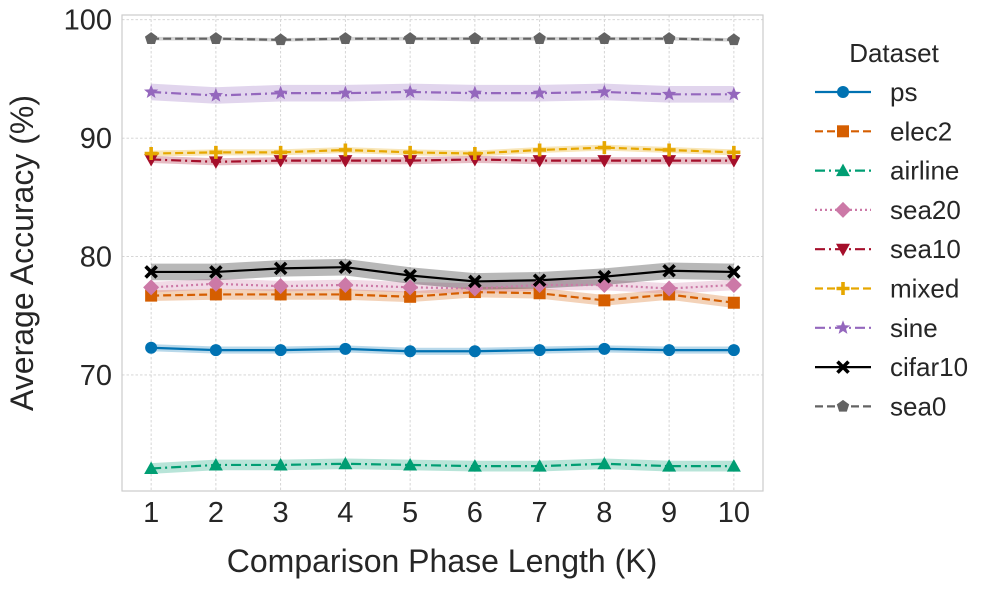 The height and width of the screenshot is (589, 996). What do you see at coordinates (475, 513) in the screenshot?
I see `x-tick-label: 6` at bounding box center [475, 513].